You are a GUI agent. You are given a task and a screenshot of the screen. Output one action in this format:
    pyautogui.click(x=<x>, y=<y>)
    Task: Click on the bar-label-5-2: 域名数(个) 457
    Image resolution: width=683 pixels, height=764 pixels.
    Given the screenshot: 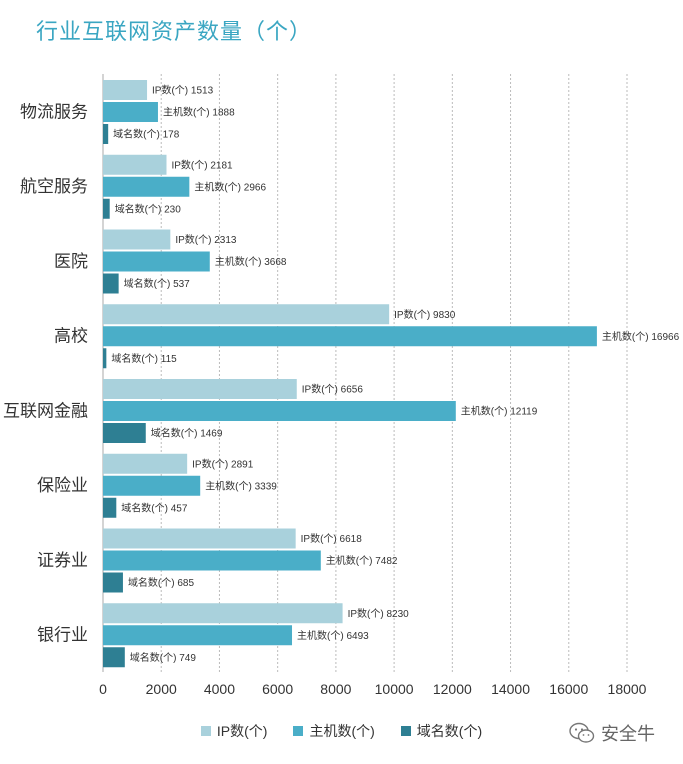 What is the action you would take?
    pyautogui.click(x=154, y=507)
    